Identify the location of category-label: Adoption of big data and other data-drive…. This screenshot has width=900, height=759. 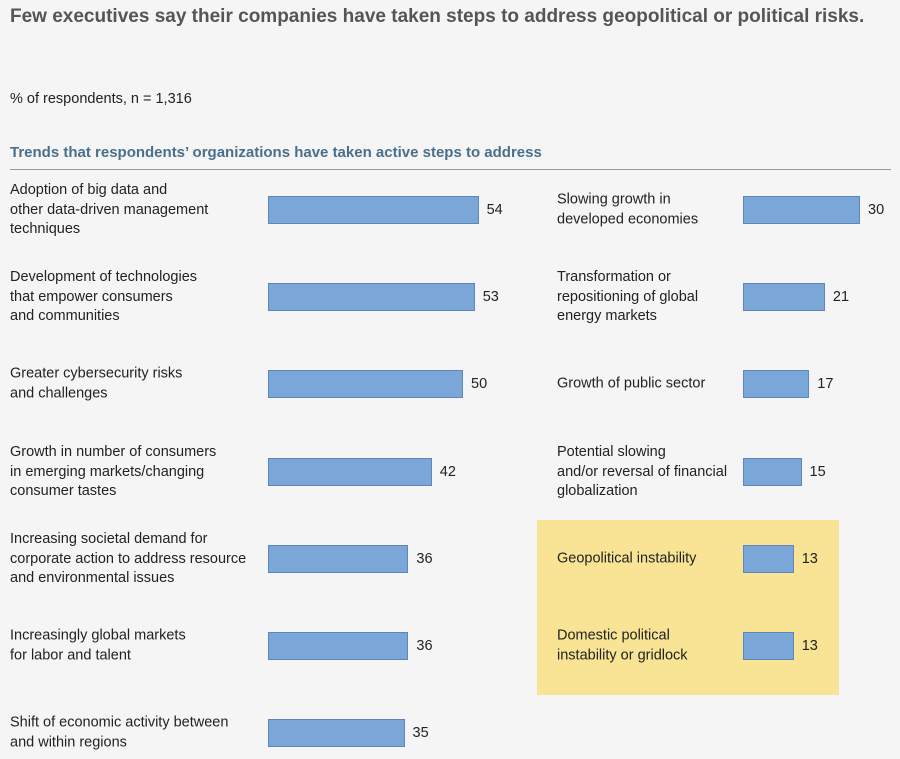
(109, 209).